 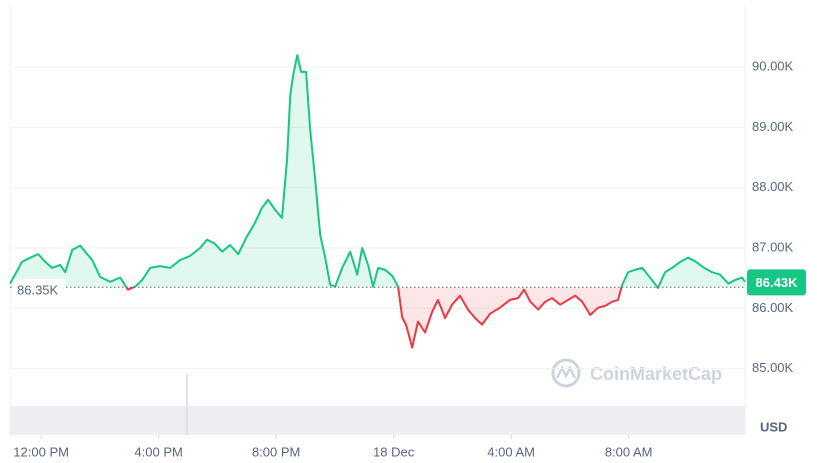 I want to click on current-price-tag, so click(x=776, y=282).